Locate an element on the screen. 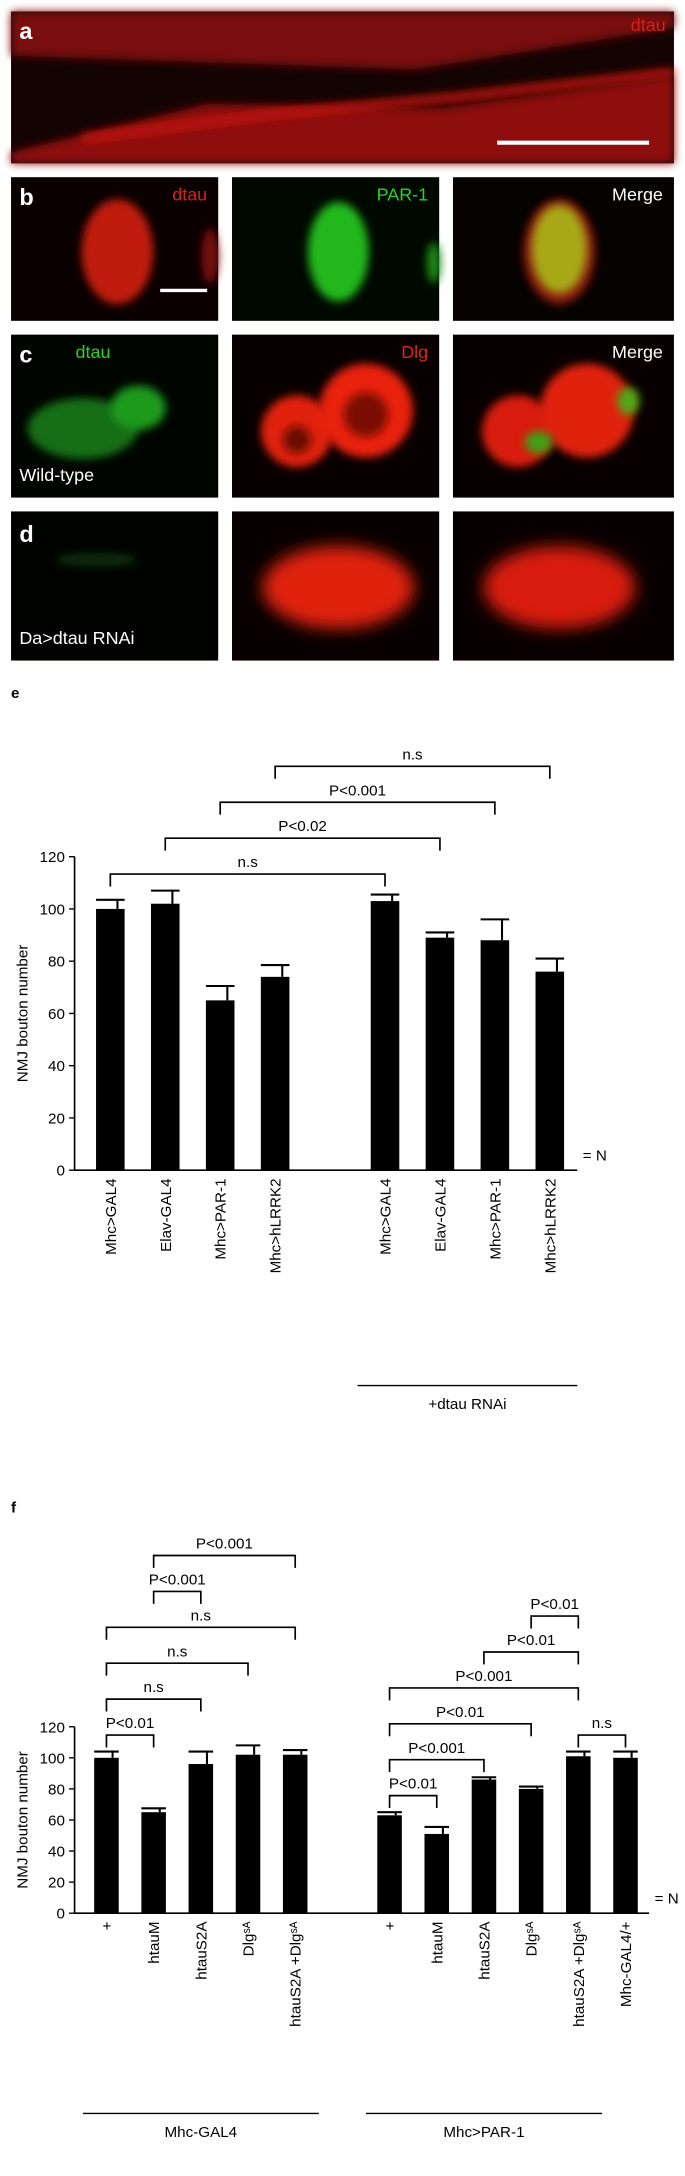 This screenshot has width=685, height=2176. n-label: 19 is located at coordinates (483, 1899).